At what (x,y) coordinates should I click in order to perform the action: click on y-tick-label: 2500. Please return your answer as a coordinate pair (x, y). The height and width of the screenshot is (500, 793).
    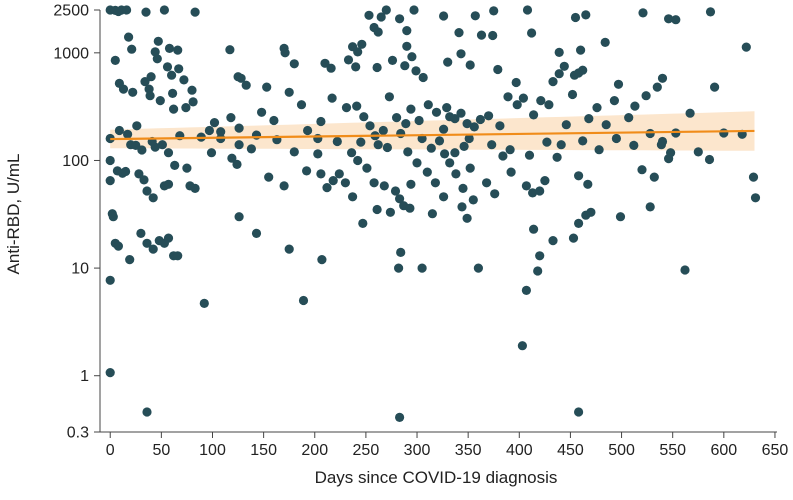
    Looking at the image, I should click on (71, 11).